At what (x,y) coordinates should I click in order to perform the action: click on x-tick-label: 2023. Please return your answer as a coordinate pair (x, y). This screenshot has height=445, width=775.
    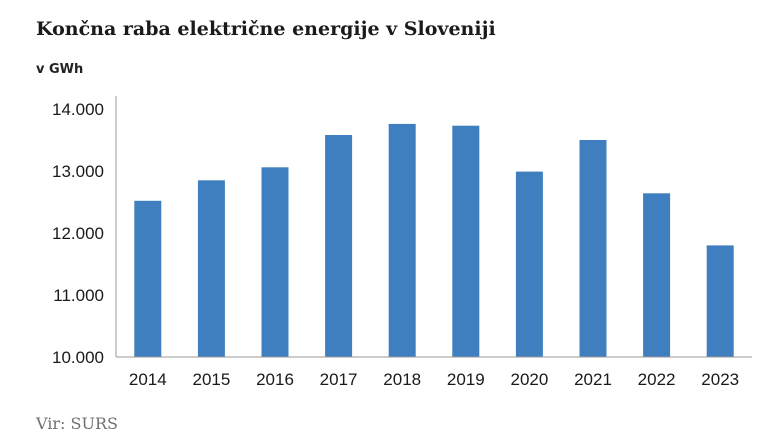
    Looking at the image, I should click on (720, 379).